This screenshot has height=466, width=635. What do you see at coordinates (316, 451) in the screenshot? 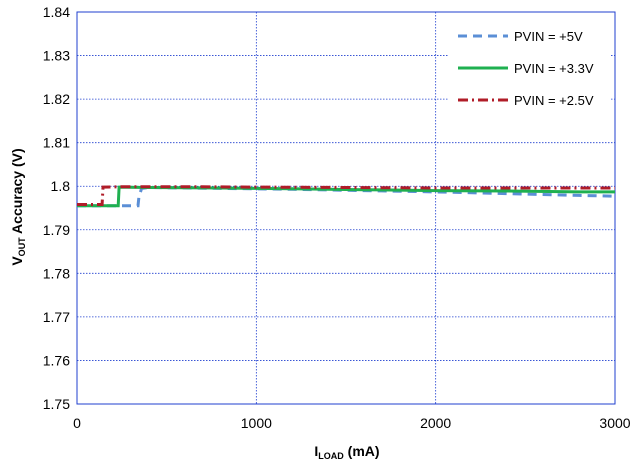
I see `x-axis-label-main: I` at bounding box center [316, 451].